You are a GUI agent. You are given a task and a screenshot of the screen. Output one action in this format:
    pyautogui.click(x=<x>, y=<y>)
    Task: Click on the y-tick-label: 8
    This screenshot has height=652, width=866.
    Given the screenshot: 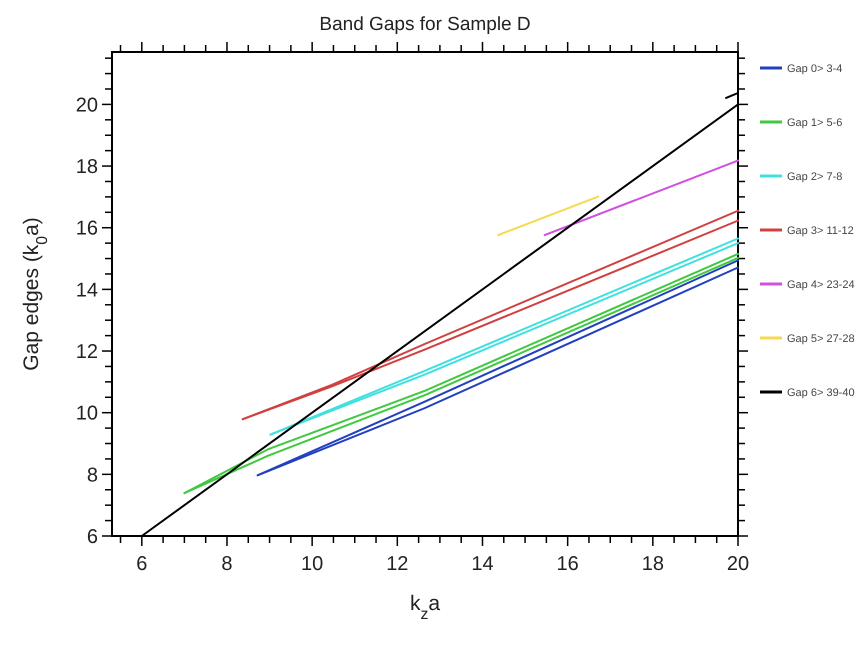 What is the action you would take?
    pyautogui.click(x=92, y=475)
    